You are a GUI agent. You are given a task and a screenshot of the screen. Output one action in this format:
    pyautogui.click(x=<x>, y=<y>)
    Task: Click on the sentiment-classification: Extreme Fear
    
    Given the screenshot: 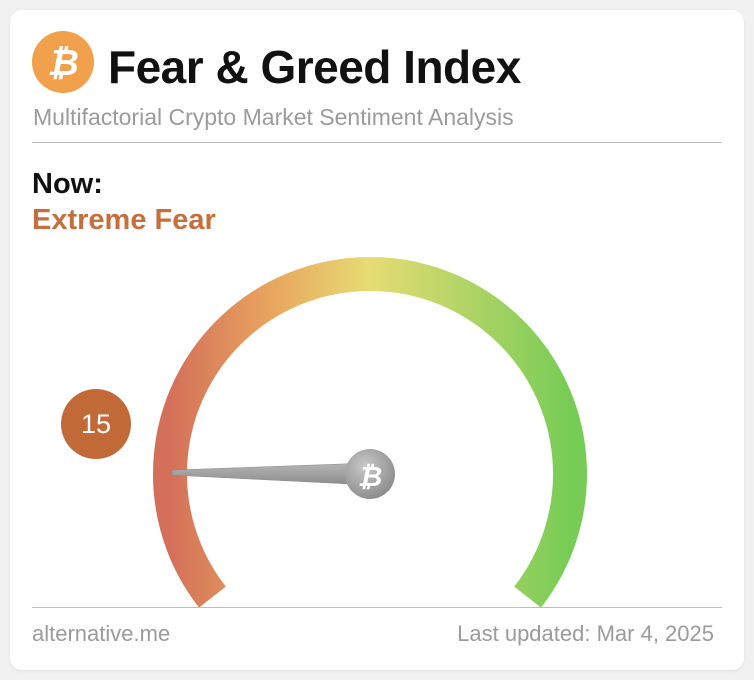 What is the action you would take?
    pyautogui.click(x=124, y=220)
    